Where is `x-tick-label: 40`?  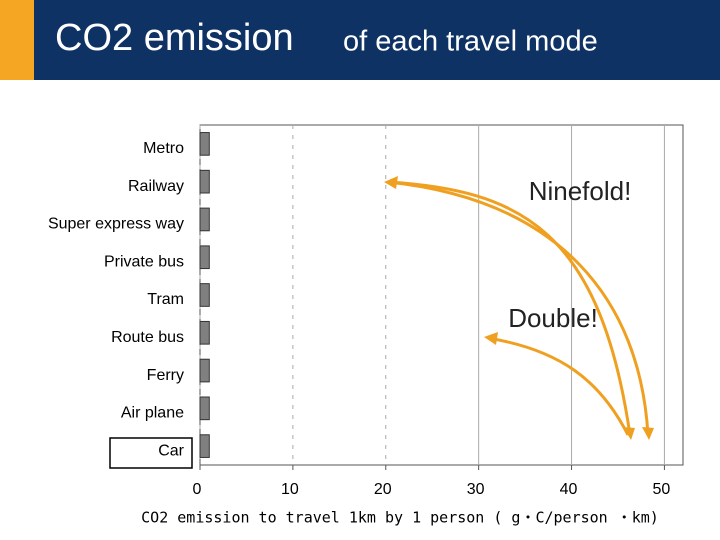
x-tick-label: 40 is located at coordinates (569, 489).